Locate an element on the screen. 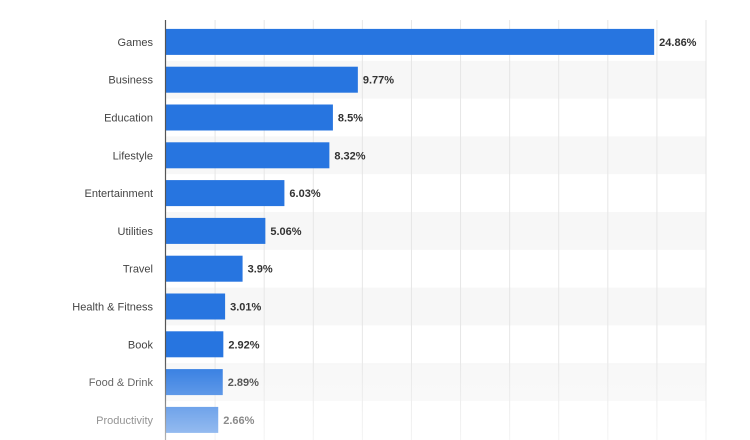 The height and width of the screenshot is (440, 750). category-label: Food & Drink is located at coordinates (121, 383).